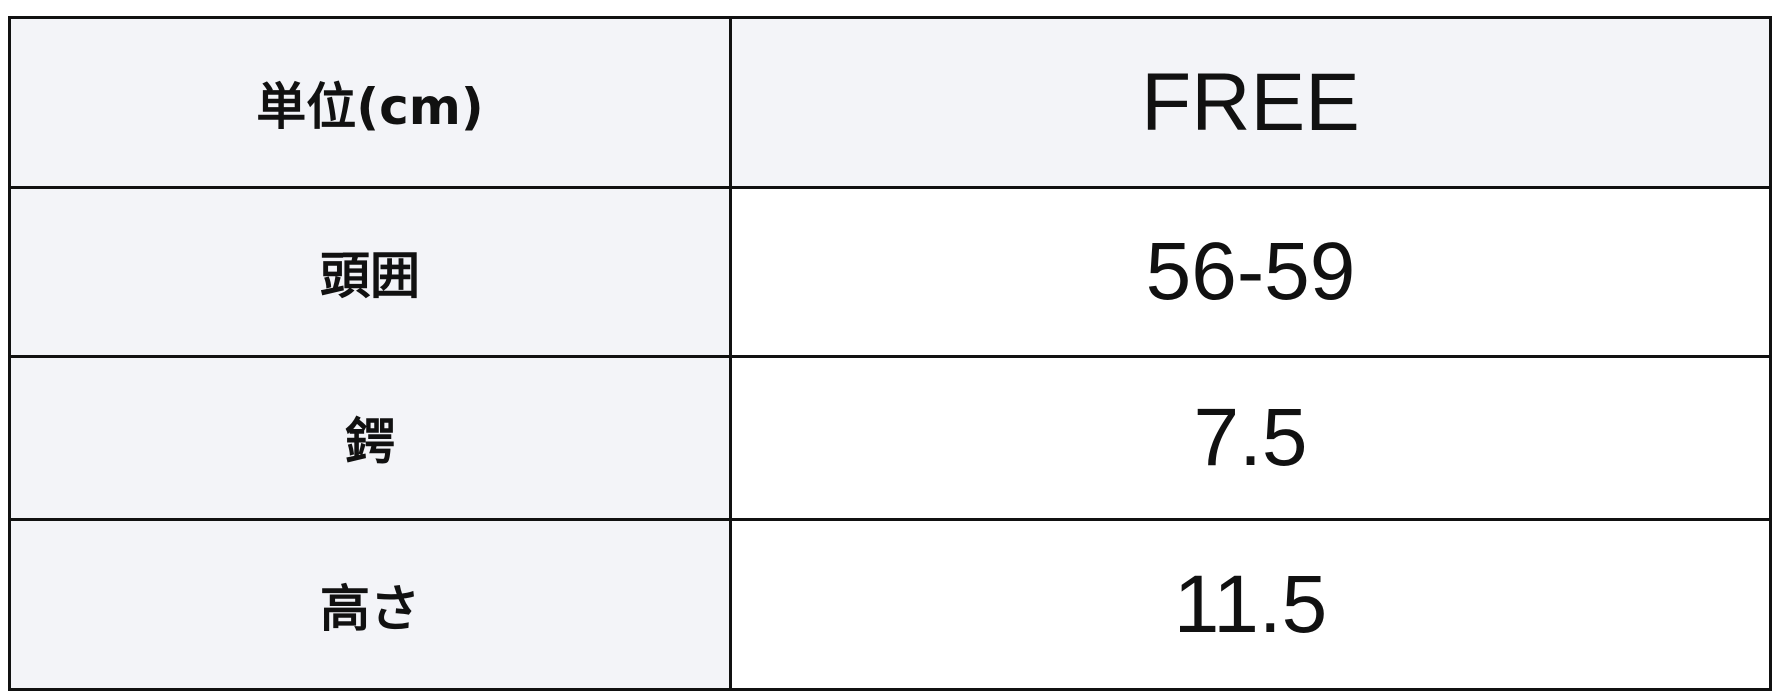  What do you see at coordinates (370, 272) in the screenshot?
I see `row-label-head-circumference: 頭囲` at bounding box center [370, 272].